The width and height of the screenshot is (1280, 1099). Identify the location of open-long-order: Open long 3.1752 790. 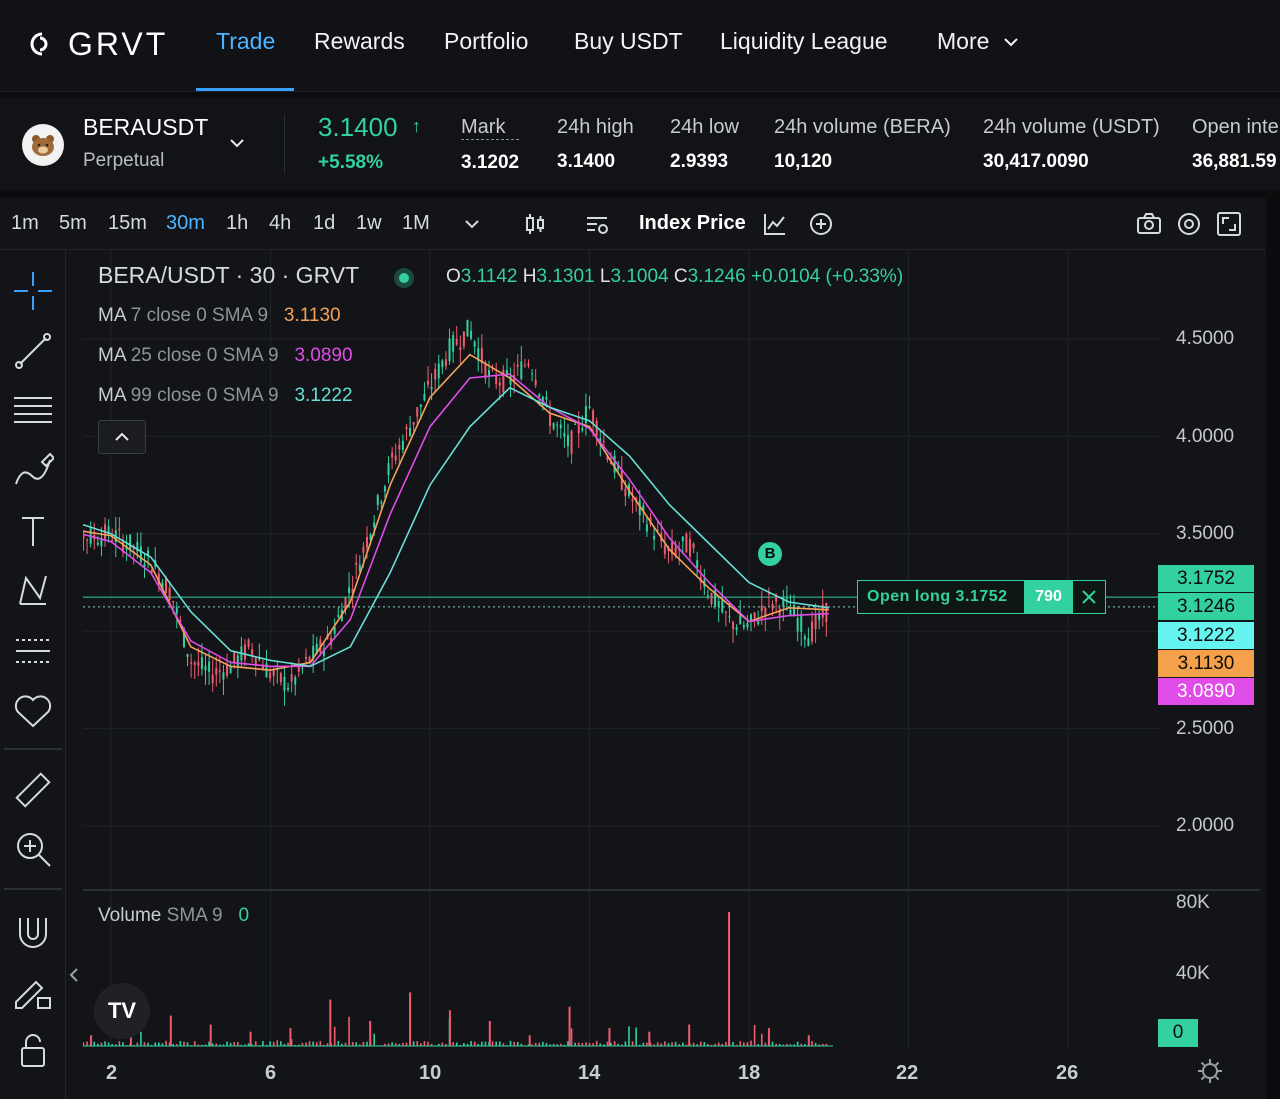
(981, 597).